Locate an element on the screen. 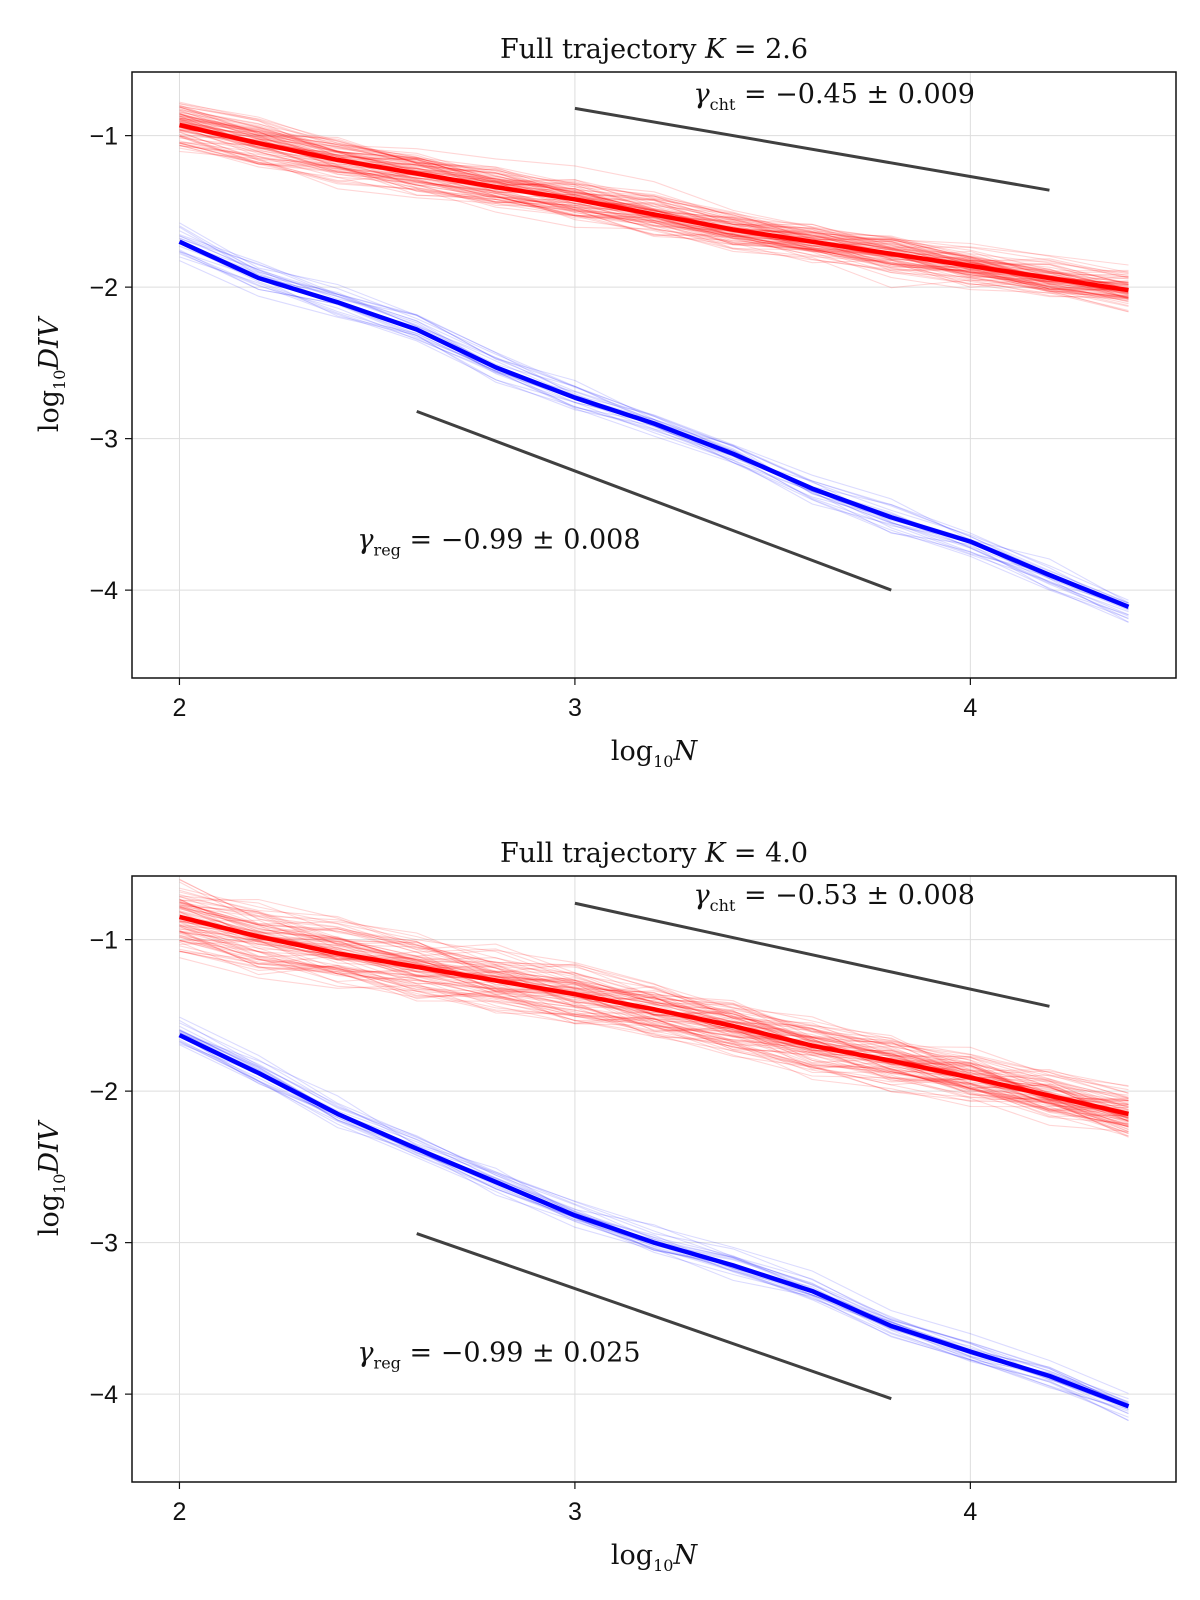 The image size is (1200, 1600). mean-series-line is located at coordinates (654, 1015).